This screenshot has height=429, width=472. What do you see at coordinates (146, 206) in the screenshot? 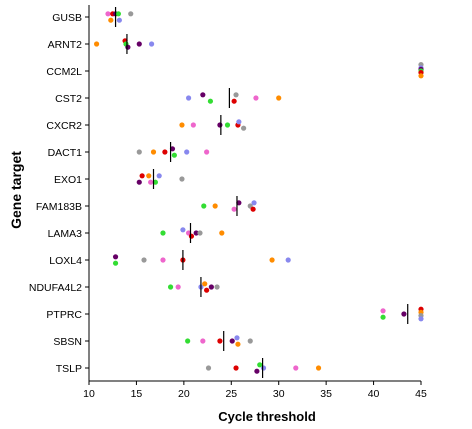
I see `gene-row-fam183b: FAM183B` at bounding box center [146, 206].